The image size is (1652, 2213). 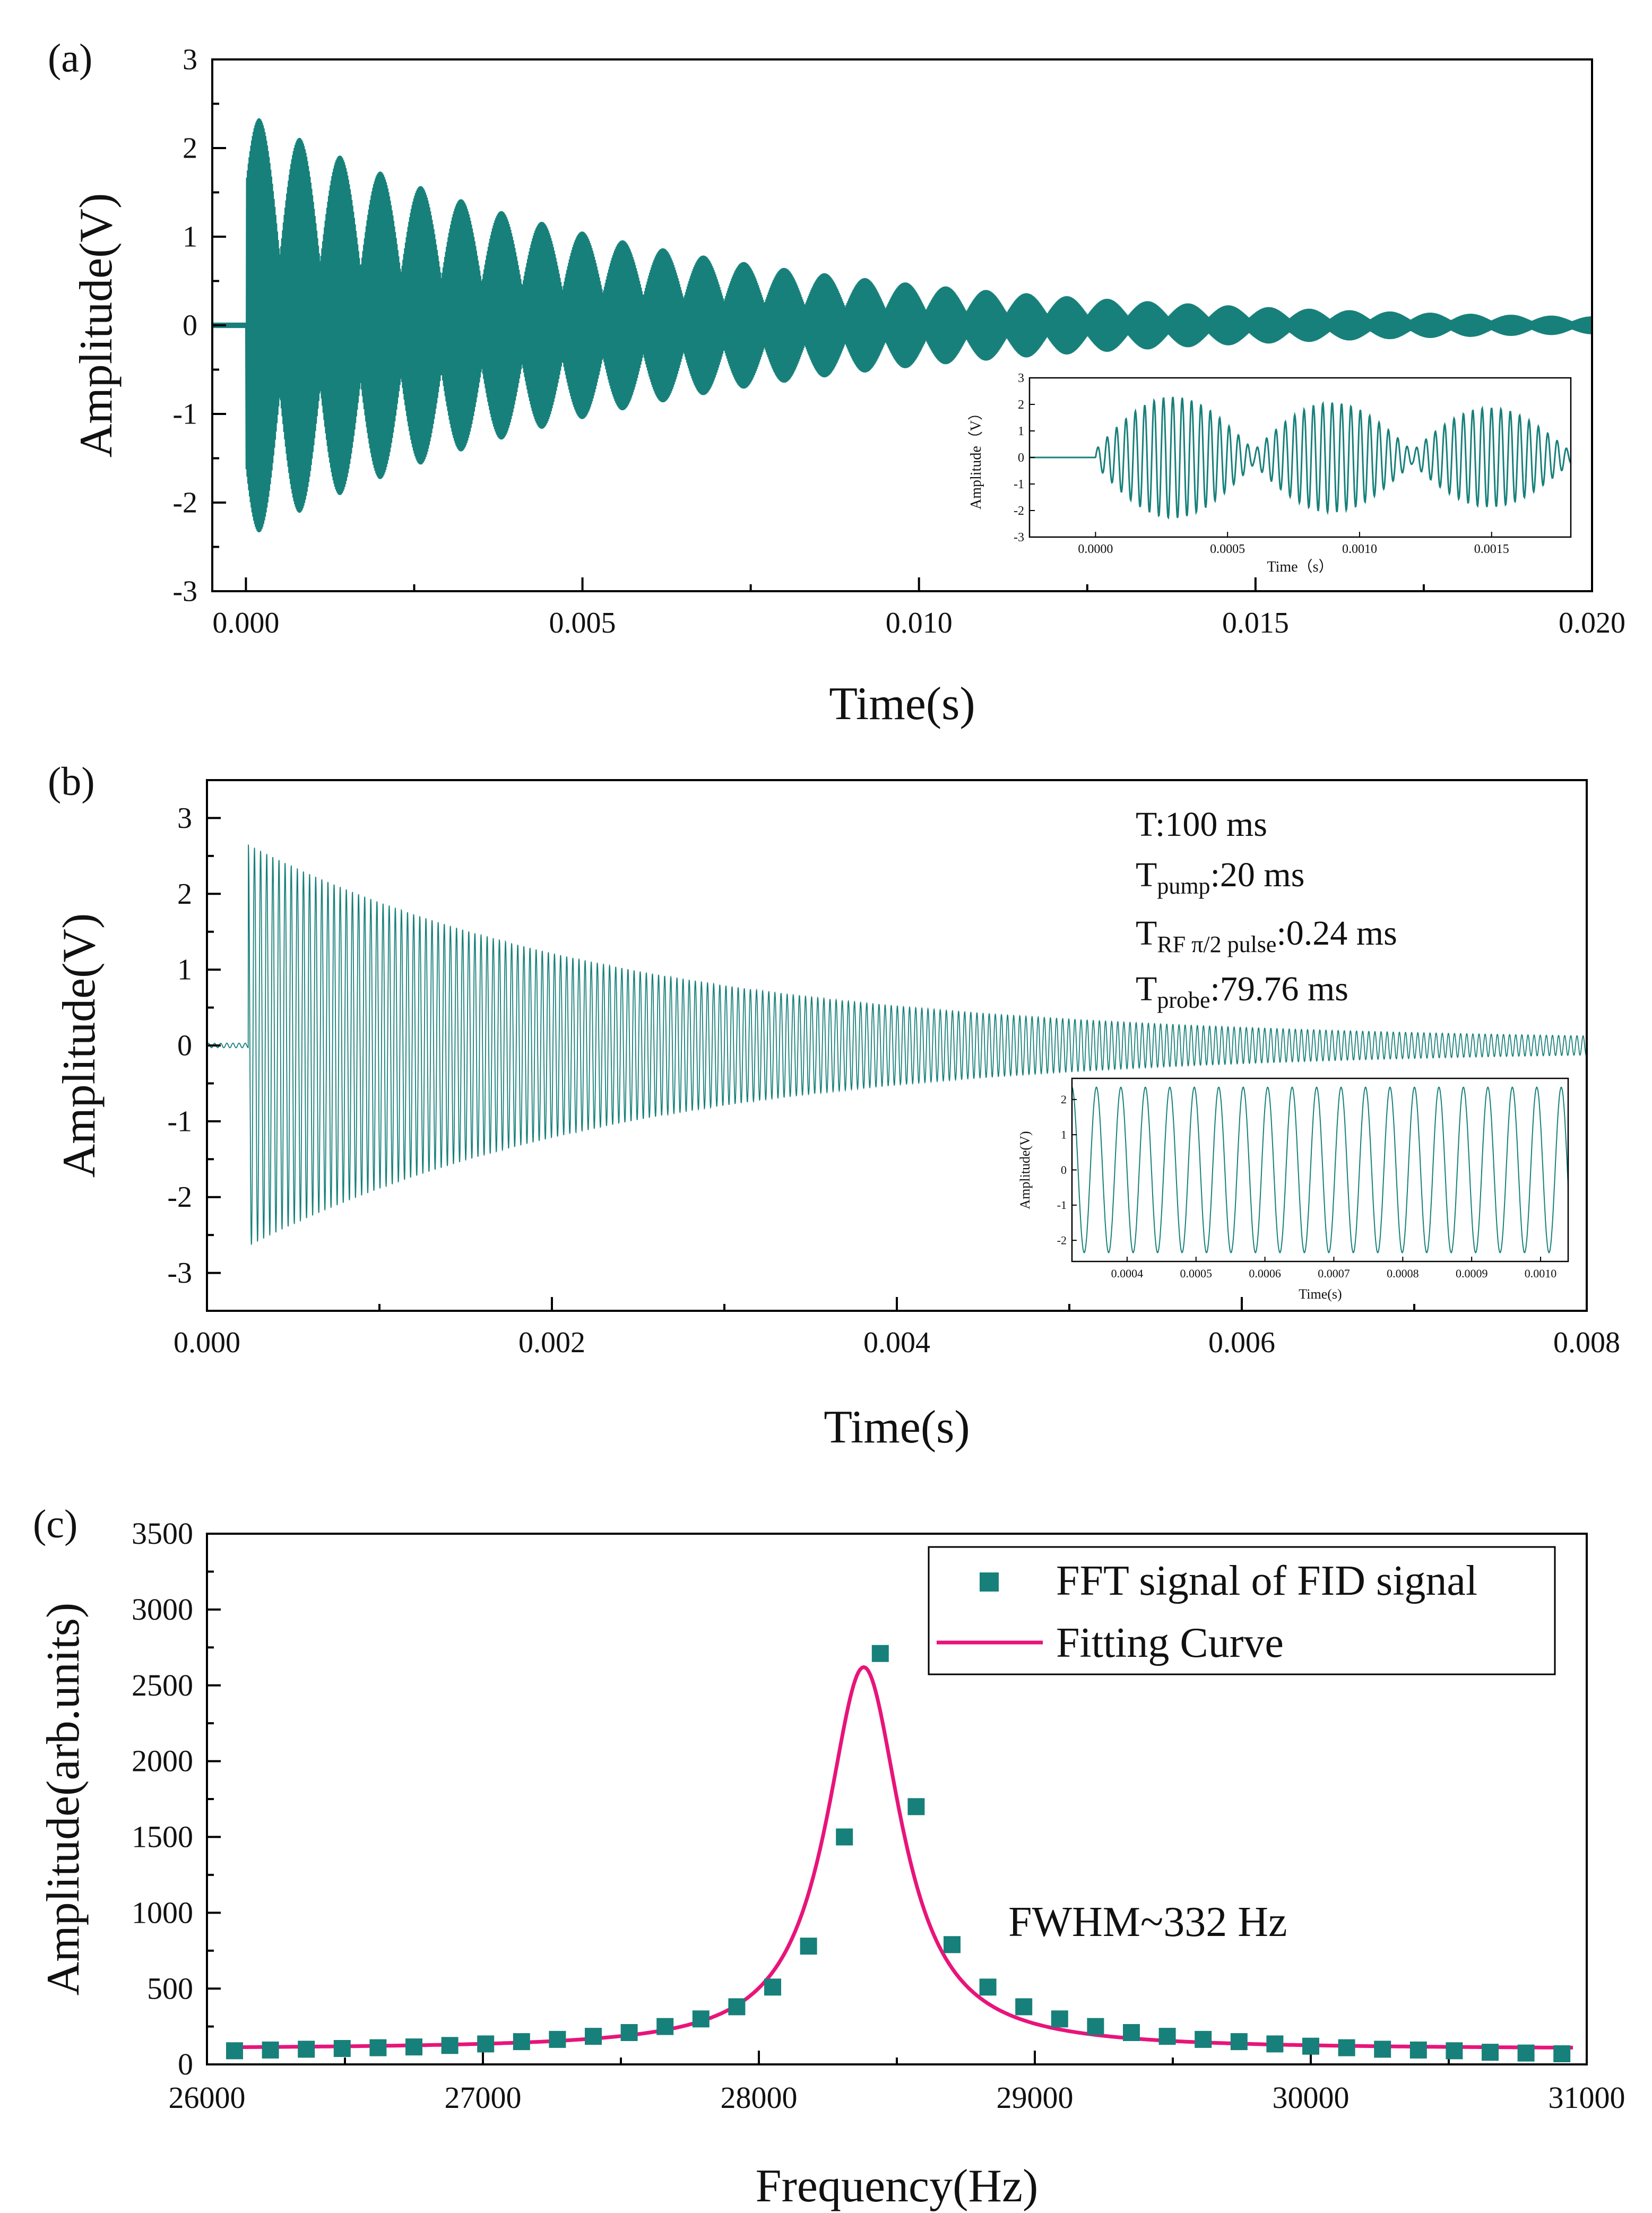 What do you see at coordinates (1320, 1294) in the screenshot?
I see `panel-b-inset-x-label: Time(s)` at bounding box center [1320, 1294].